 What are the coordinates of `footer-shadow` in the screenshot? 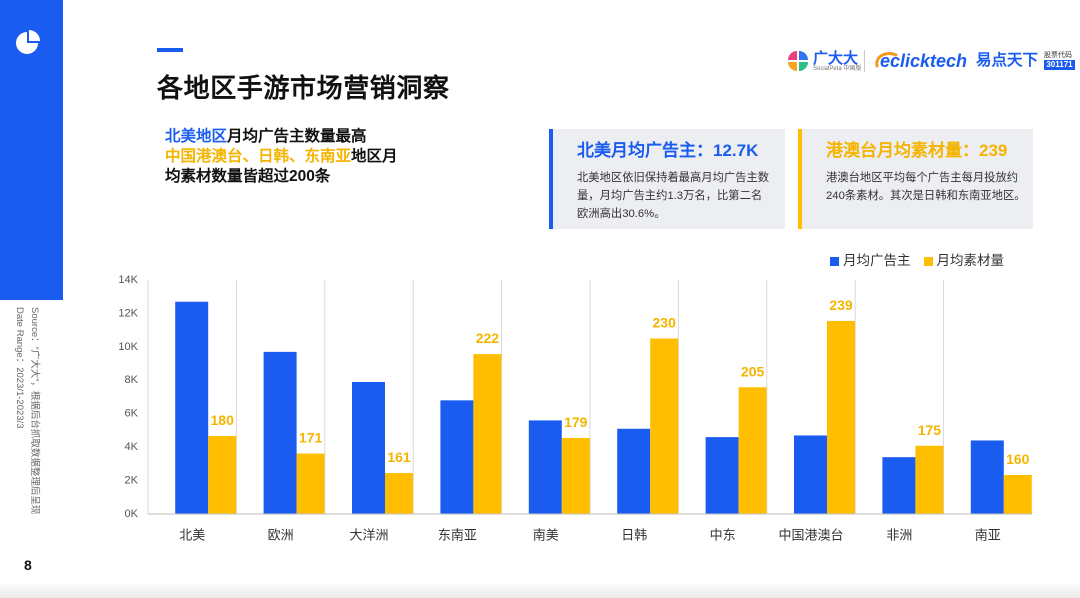 It's located at (540, 590).